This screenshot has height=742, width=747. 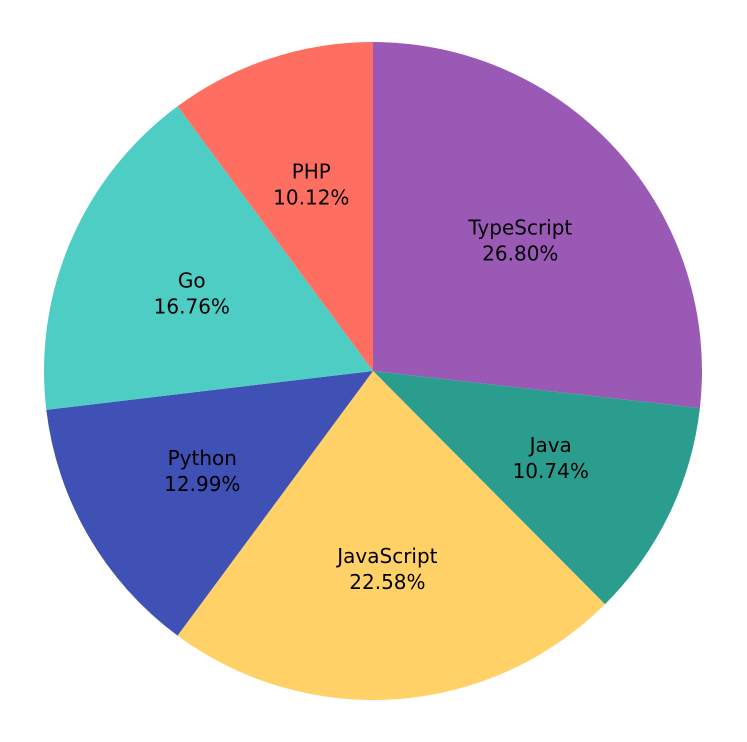 I want to click on slice-percent-javascript: 22.58%, so click(x=387, y=582).